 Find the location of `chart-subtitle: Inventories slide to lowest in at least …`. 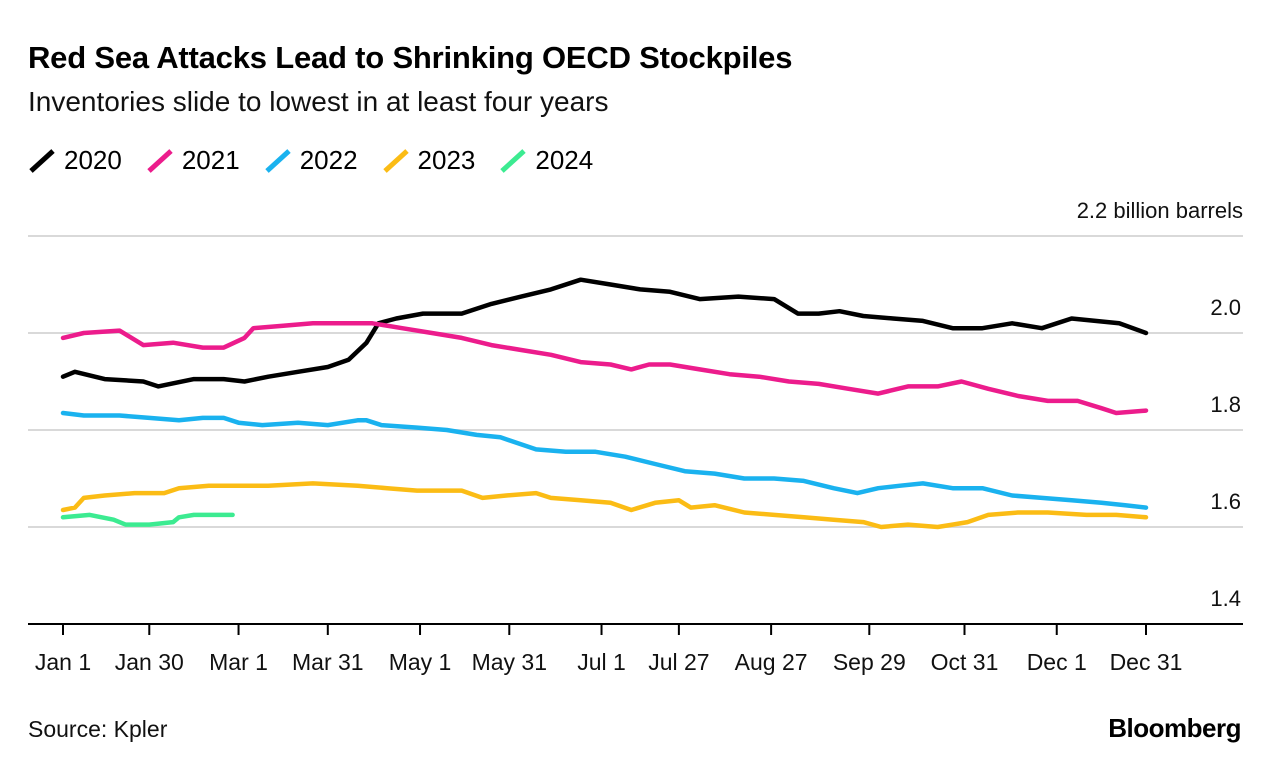

chart-subtitle: Inventories slide to lowest in at least … is located at coordinates (318, 101).